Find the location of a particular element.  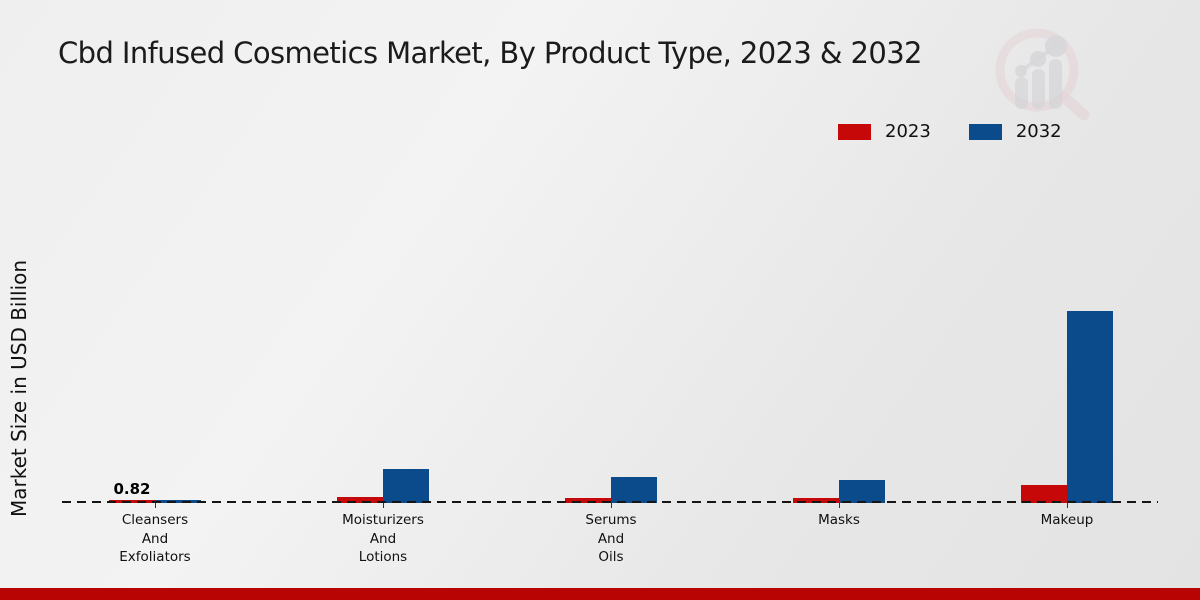

legend-item-2023: 2023 is located at coordinates (884, 131).